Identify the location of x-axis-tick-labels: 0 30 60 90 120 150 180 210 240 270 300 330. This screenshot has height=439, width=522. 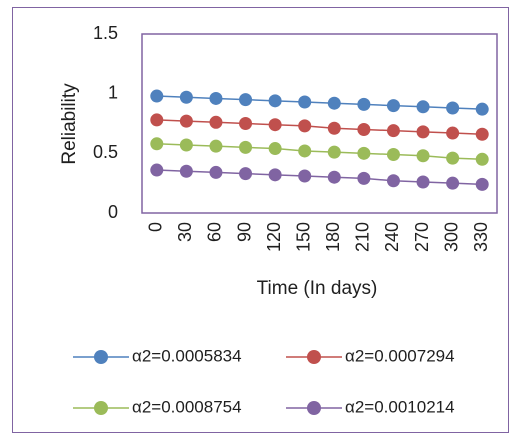
(318, 237).